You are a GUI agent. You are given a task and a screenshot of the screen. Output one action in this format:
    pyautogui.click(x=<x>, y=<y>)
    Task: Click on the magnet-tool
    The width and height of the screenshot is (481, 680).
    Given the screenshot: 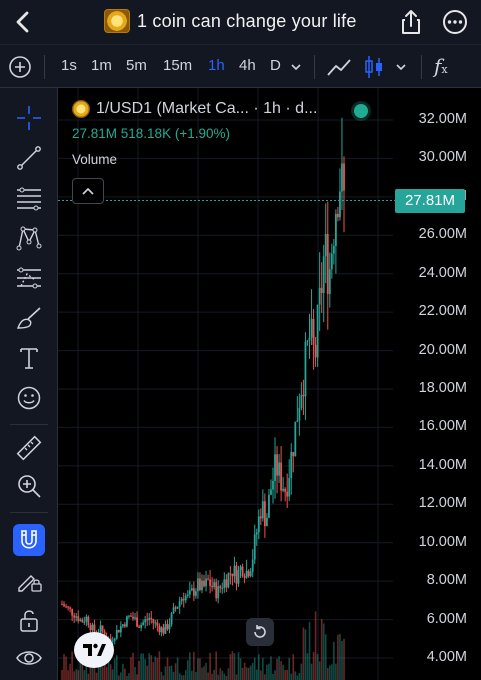 What is the action you would take?
    pyautogui.click(x=29, y=540)
    